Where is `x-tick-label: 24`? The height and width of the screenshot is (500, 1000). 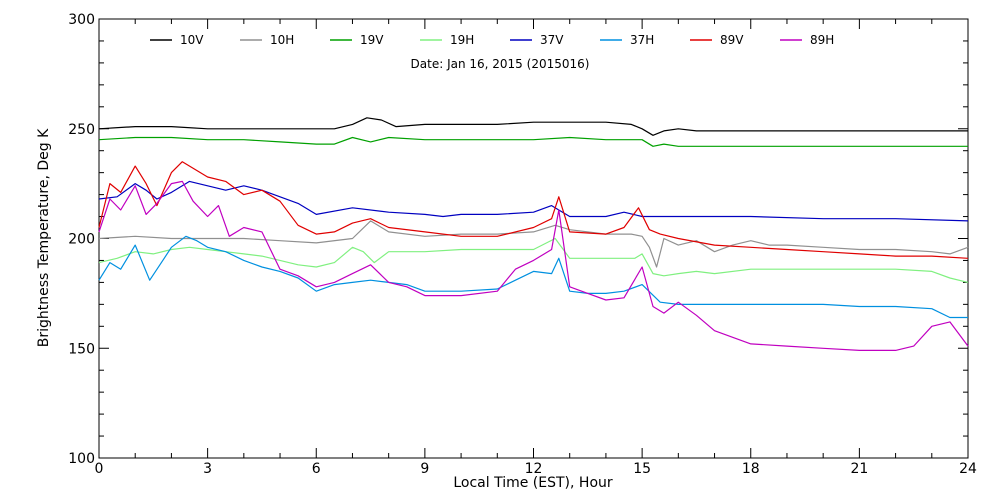
x-tick-label: 24 is located at coordinates (968, 469).